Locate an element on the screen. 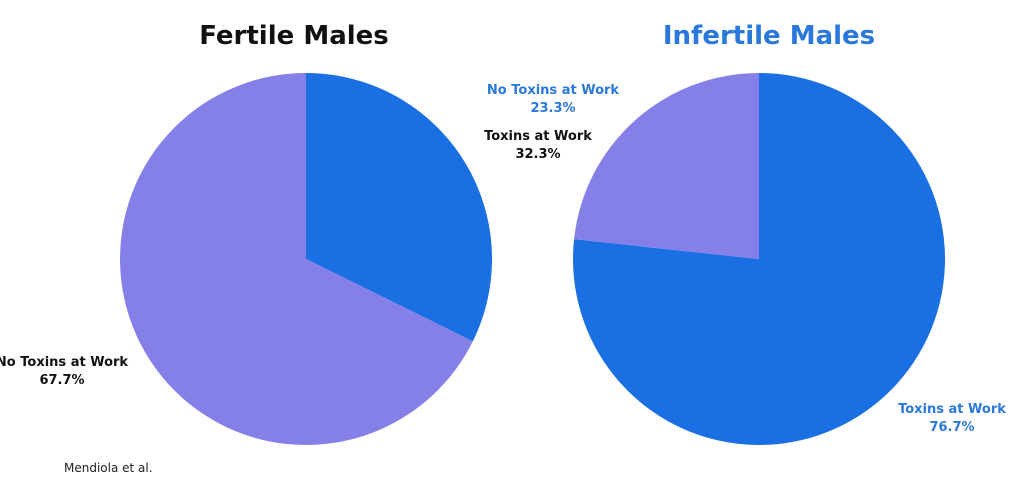 The width and height of the screenshot is (1030, 494). fertile-toxins-label: Toxins at Work is located at coordinates (538, 136).